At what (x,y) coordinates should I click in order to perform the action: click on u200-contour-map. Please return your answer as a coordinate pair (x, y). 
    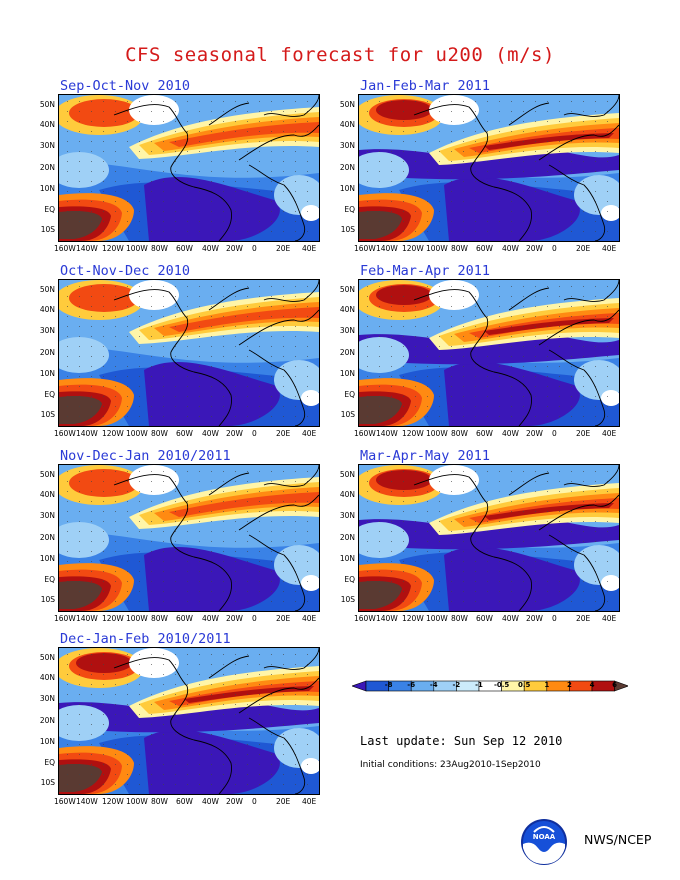
    Looking at the image, I should click on (489, 538).